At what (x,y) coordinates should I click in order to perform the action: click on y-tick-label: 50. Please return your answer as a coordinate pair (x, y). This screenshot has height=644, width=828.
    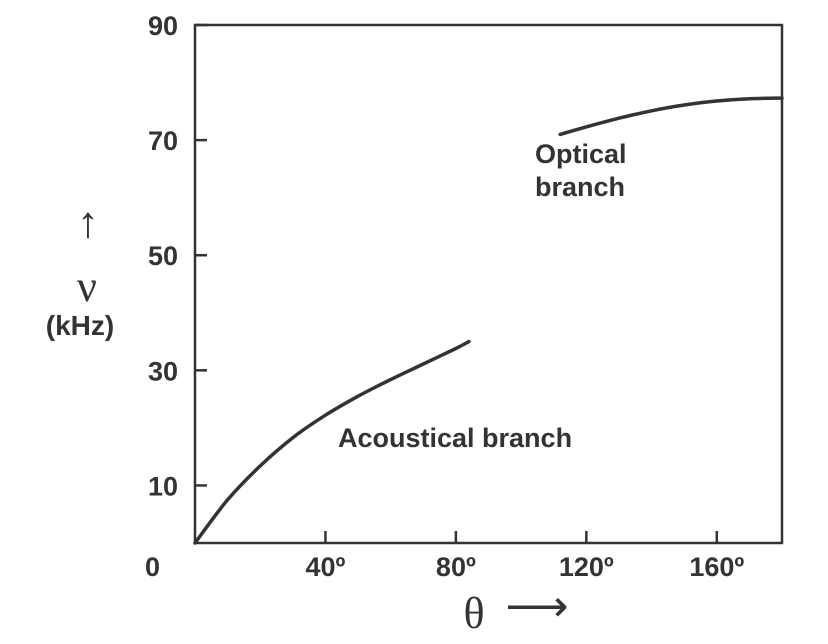
    Looking at the image, I should click on (163, 256).